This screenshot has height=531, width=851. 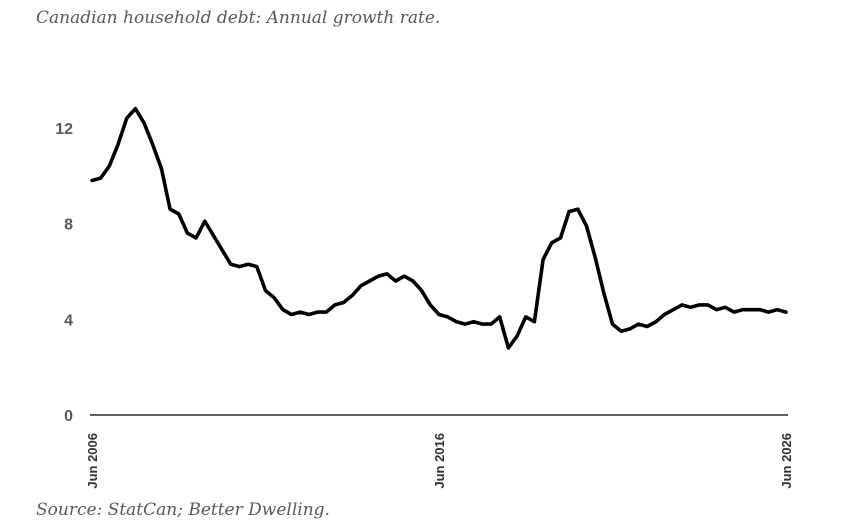 What do you see at coordinates (68, 320) in the screenshot?
I see `y-tick-label: 4` at bounding box center [68, 320].